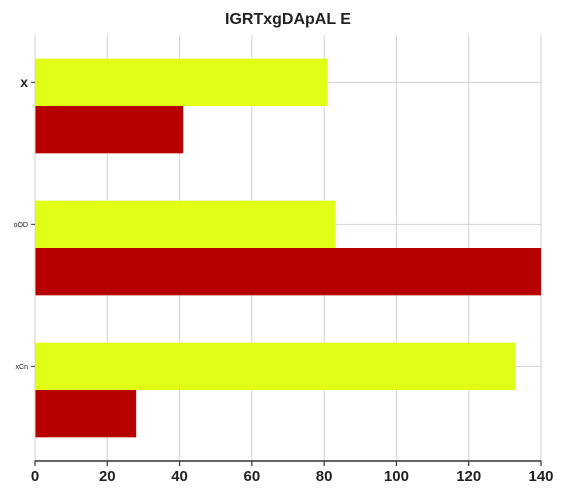 This screenshot has height=502, width=568. I want to click on y-tick-label: xCn, so click(22, 367).